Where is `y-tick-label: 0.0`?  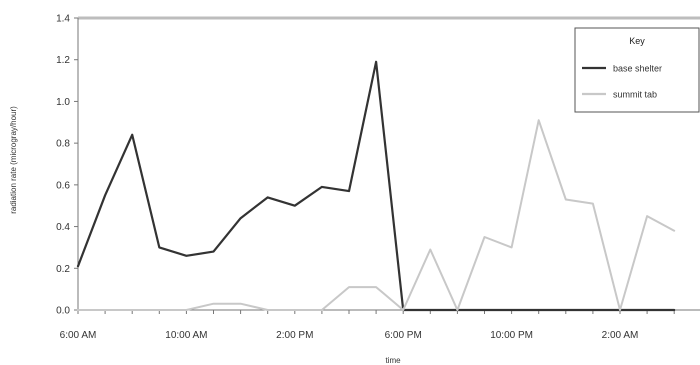
y-tick-label: 0.0 is located at coordinates (63, 311).